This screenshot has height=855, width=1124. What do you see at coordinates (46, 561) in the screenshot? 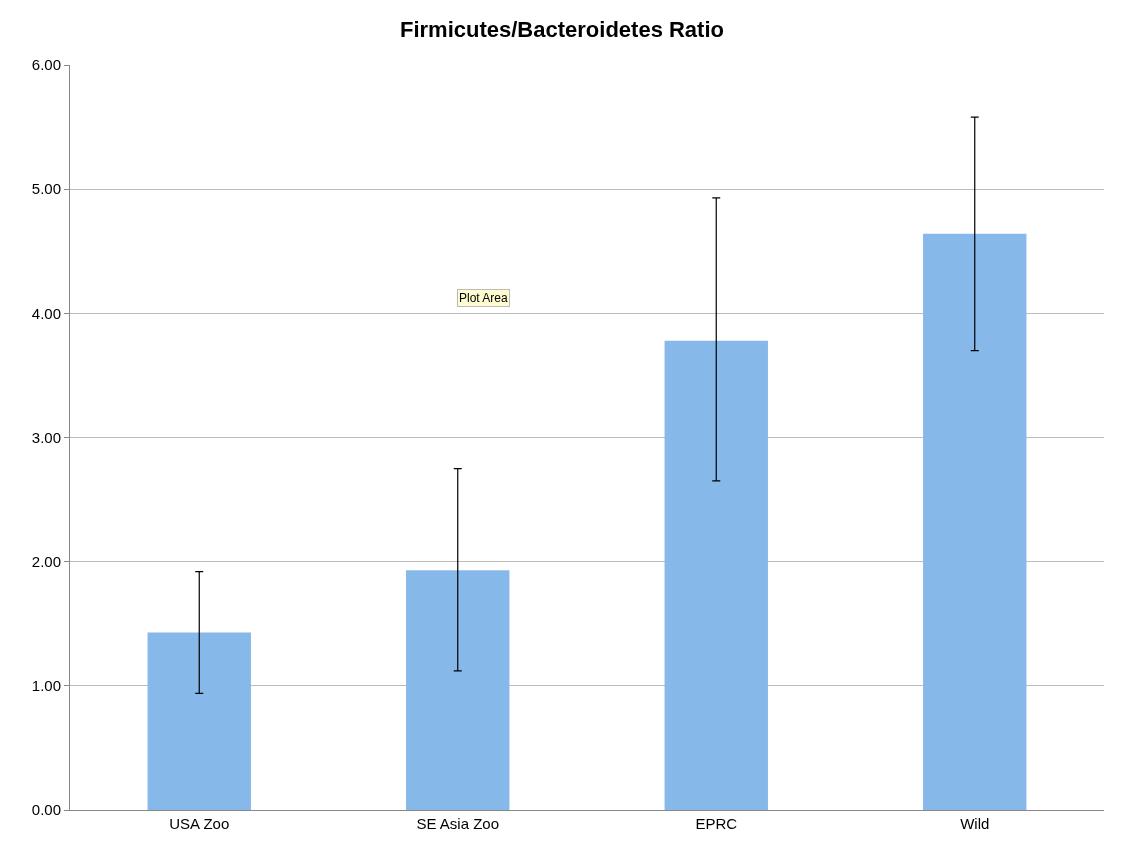
I see `y-tick-label: 2.00` at bounding box center [46, 561].